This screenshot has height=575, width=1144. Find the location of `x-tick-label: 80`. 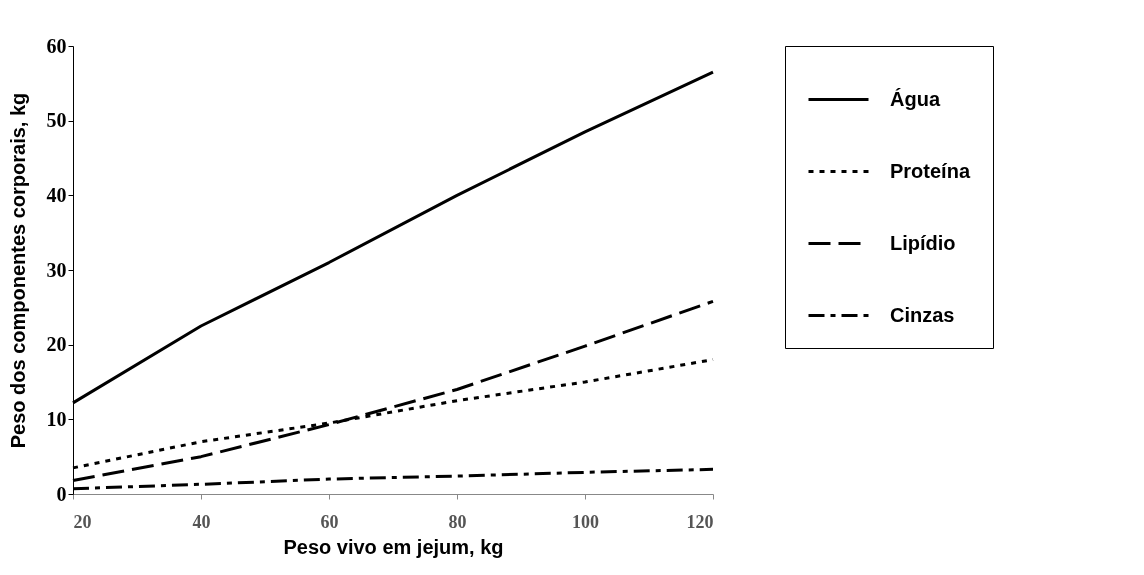

x-tick-label: 80 is located at coordinates (457, 521).